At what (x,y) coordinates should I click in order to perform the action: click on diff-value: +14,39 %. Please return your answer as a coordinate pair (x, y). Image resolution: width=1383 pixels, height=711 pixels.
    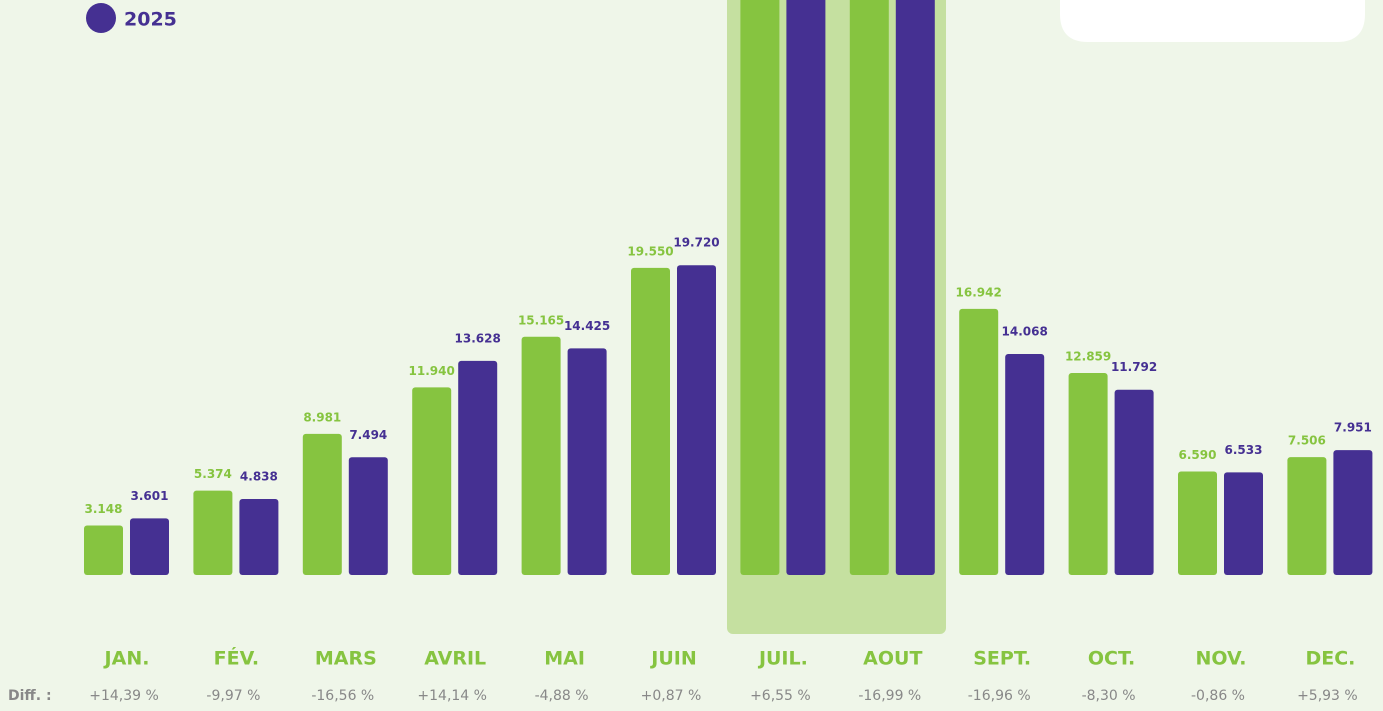
    Looking at the image, I should click on (124, 696).